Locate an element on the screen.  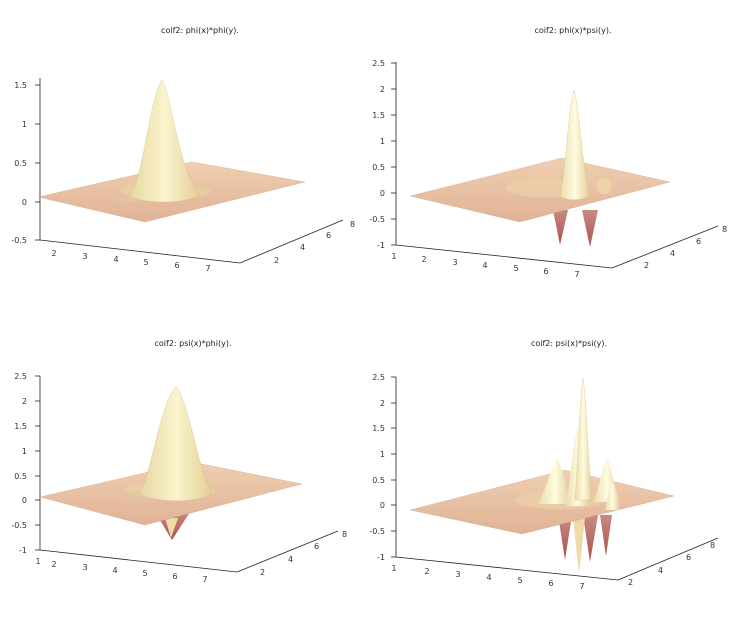
subplot-2-x-ticks: 1 2 3 4 5 6 7 is located at coordinates (485, 265).